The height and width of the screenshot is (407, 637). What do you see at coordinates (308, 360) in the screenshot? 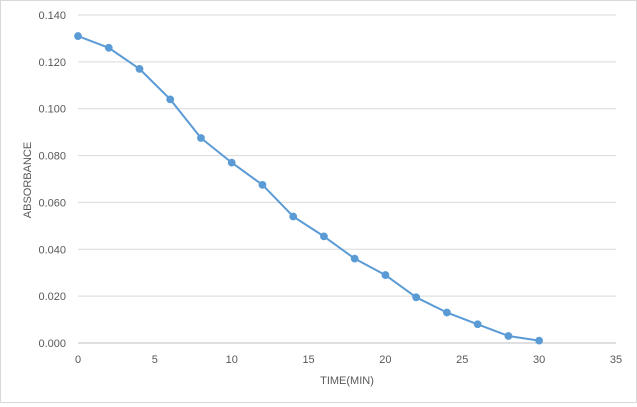
I see `x-tick-label: 15` at bounding box center [308, 360].